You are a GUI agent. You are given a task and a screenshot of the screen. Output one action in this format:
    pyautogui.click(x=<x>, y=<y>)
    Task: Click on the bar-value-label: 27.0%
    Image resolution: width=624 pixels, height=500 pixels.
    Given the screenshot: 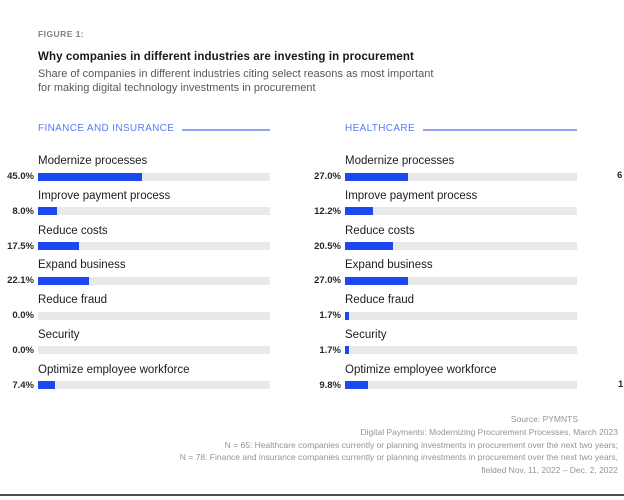 What is the action you would take?
    pyautogui.click(x=327, y=281)
    